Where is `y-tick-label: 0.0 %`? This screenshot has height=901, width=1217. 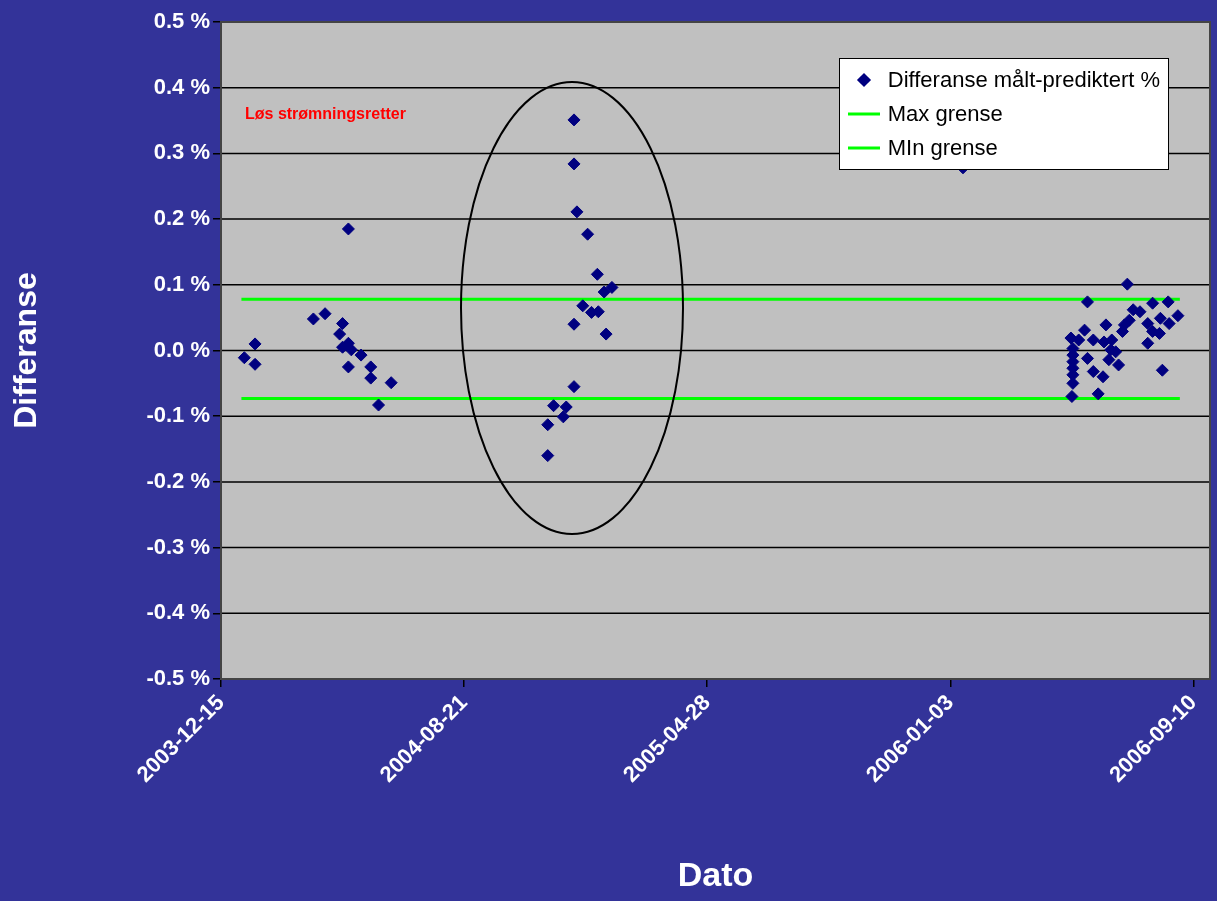 y-tick-label: 0.0 % is located at coordinates (181, 349).